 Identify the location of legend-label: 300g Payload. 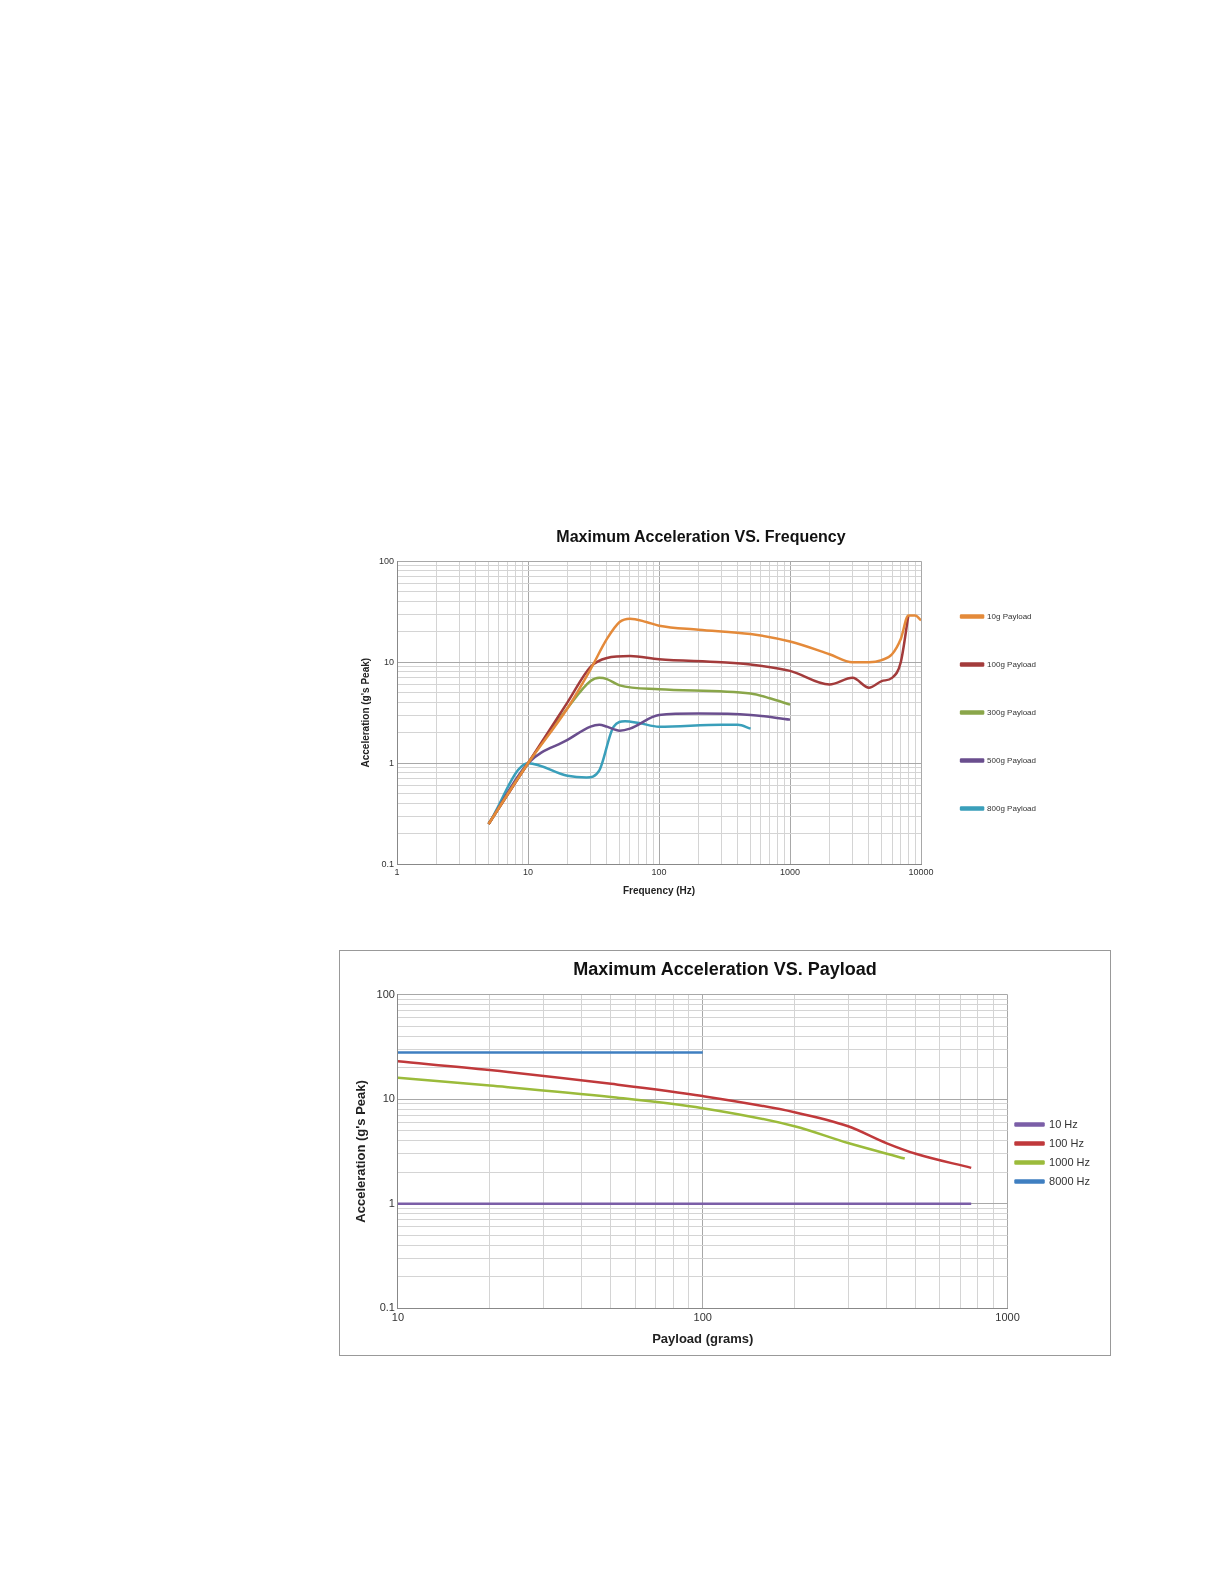
(1012, 712).